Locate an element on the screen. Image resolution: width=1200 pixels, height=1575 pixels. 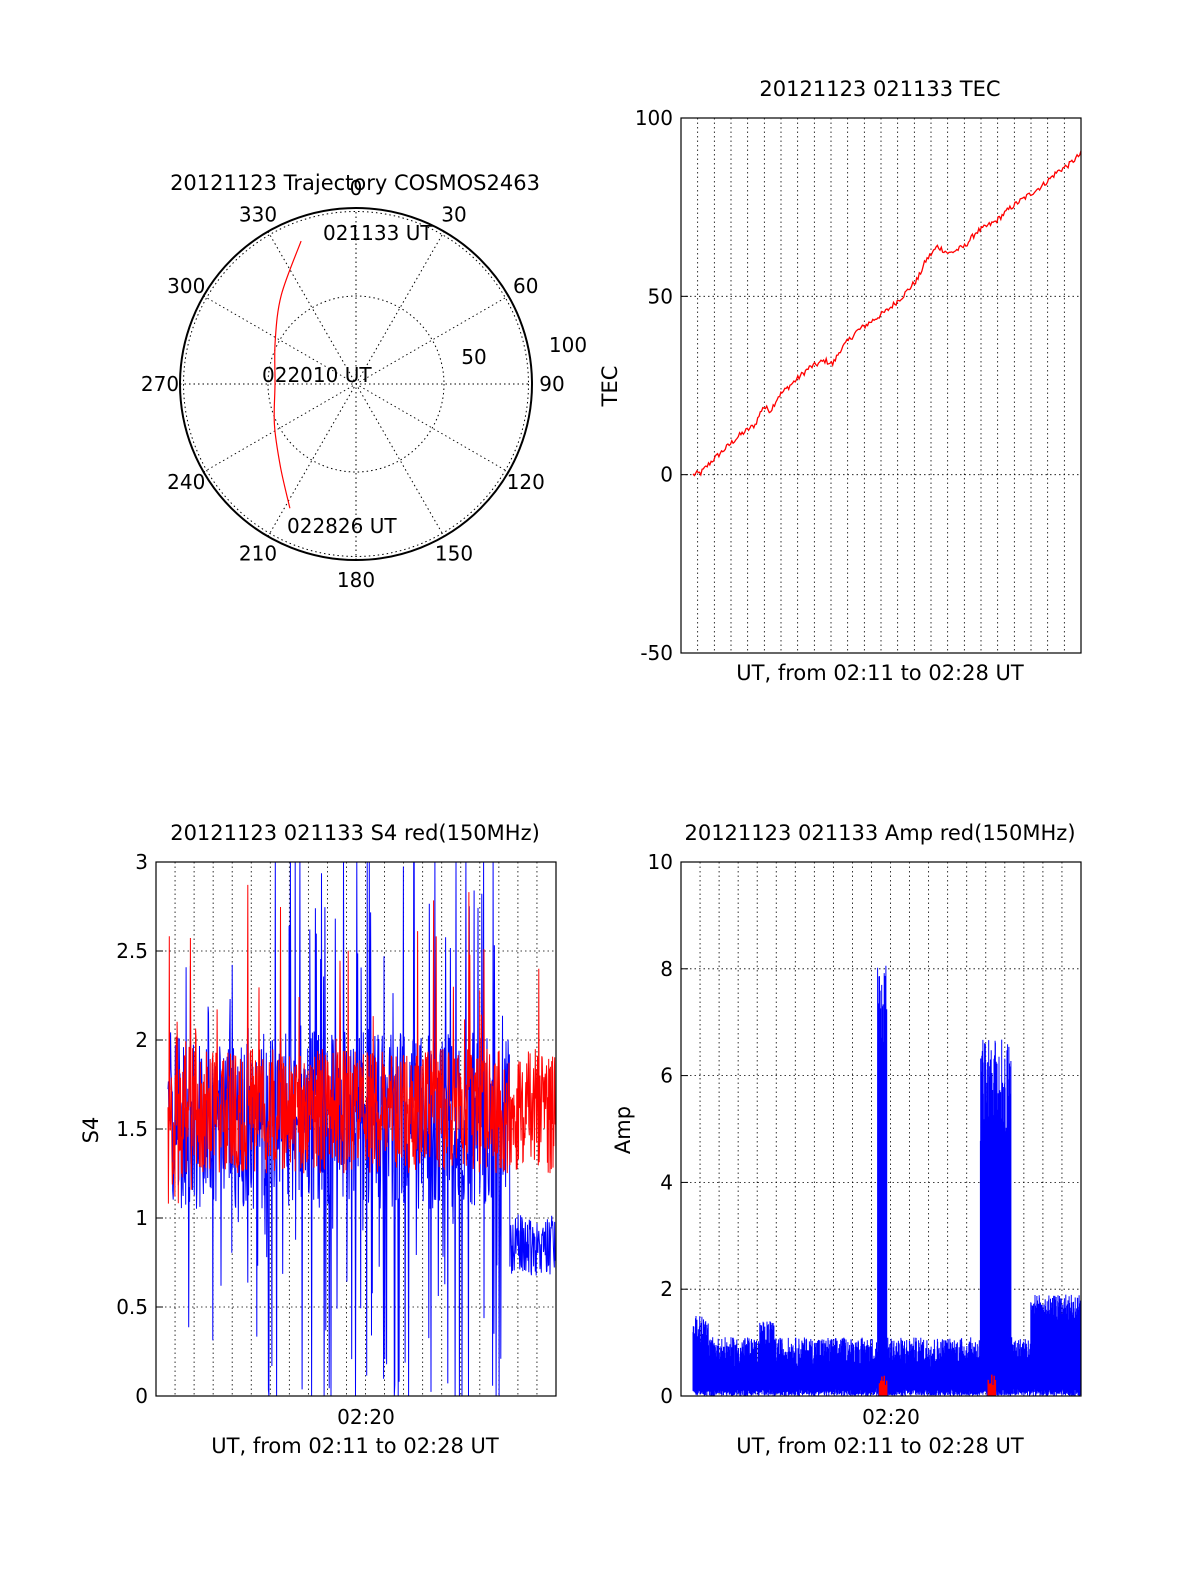
s4-y-tick-label: 1.5 is located at coordinates (132, 1129).